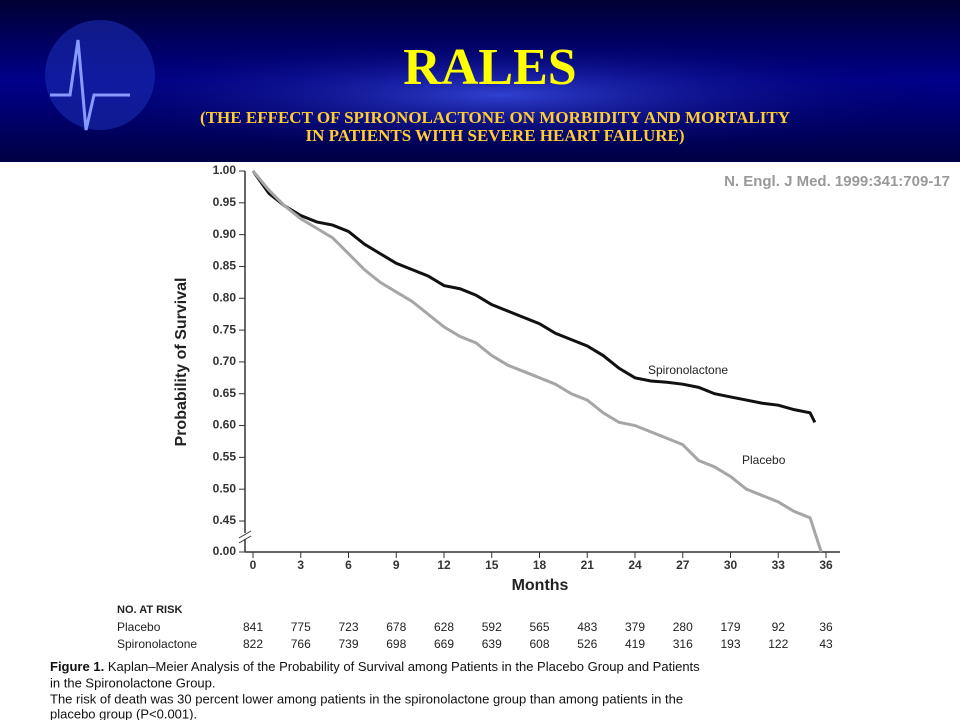  I want to click on title: RALES, so click(489, 67).